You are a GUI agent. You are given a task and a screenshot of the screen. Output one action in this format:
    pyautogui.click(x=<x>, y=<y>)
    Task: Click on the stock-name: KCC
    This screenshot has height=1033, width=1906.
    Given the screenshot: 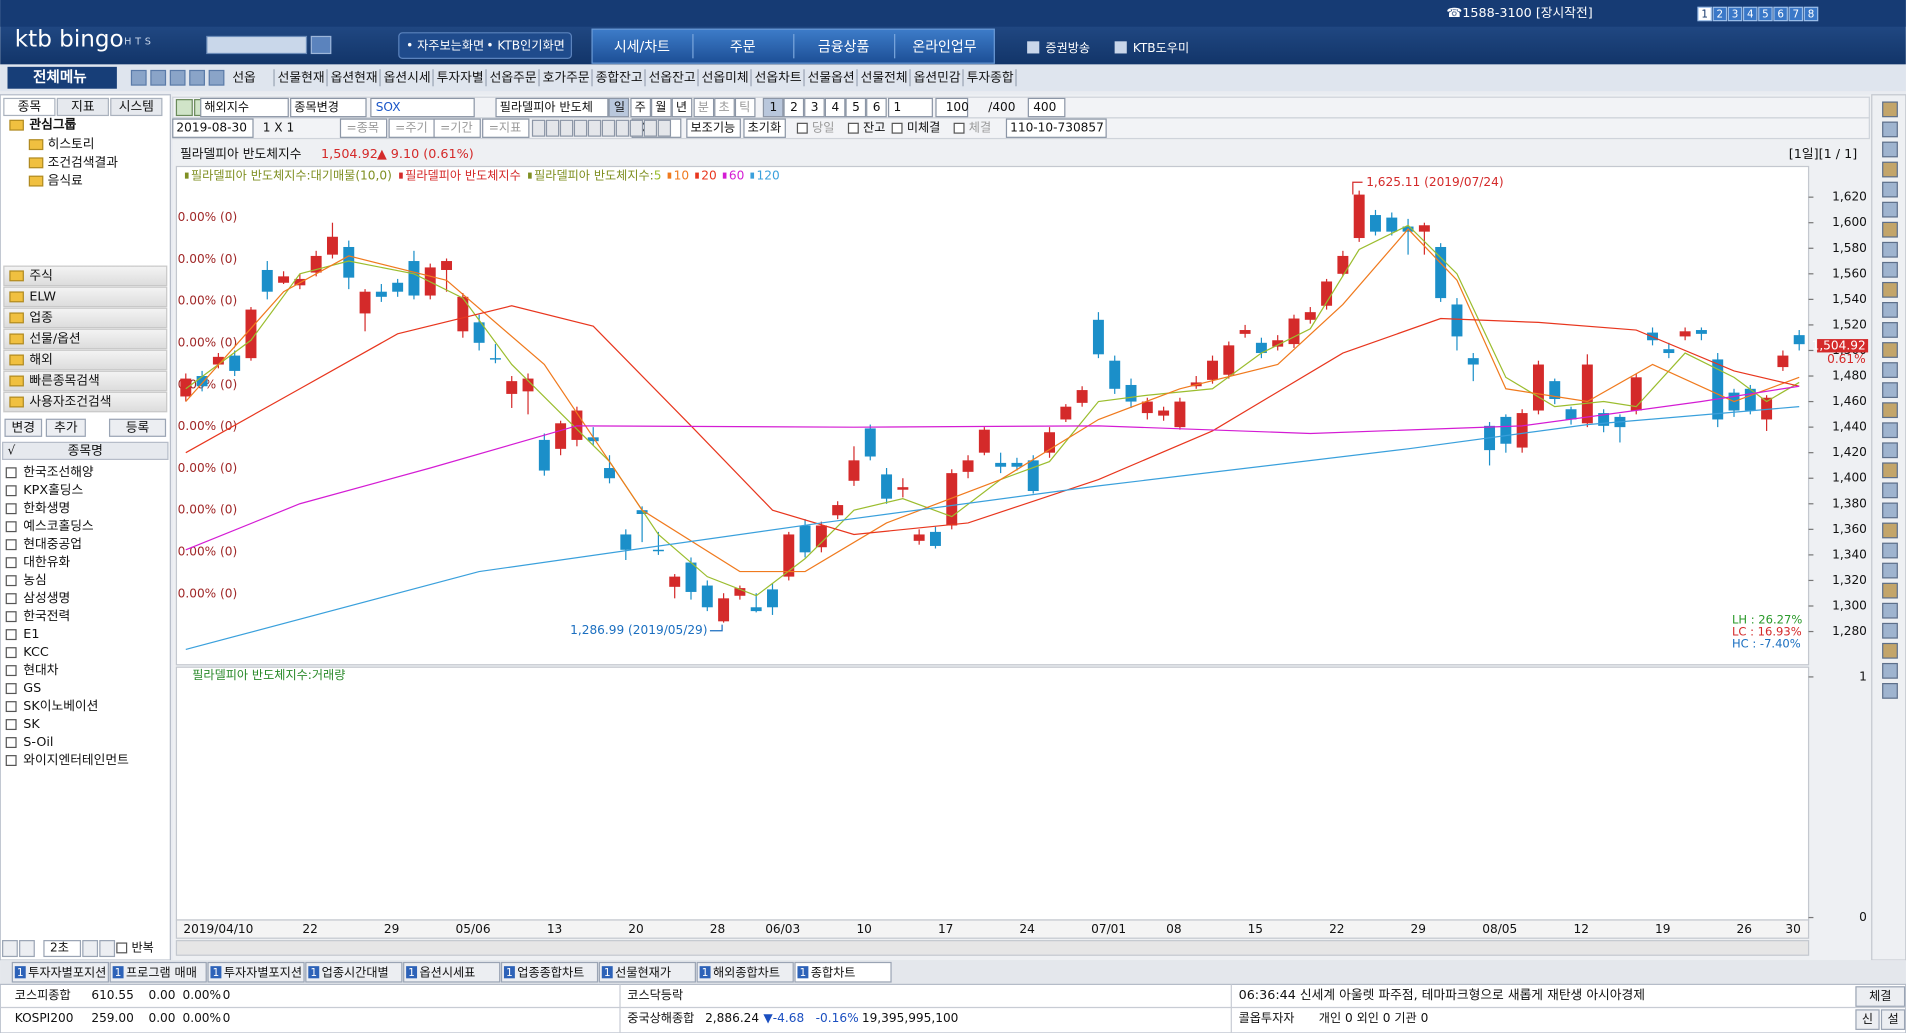 What is the action you would take?
    pyautogui.click(x=36, y=652)
    